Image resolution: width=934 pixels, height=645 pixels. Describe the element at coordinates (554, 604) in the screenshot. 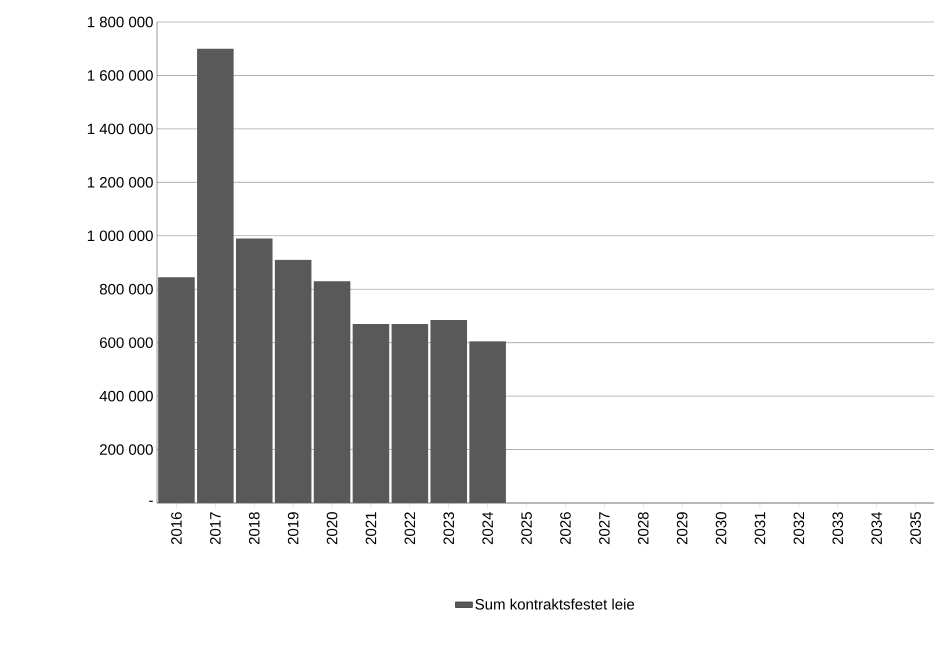

I see `legend-label: Sum kontraktsfestet leie` at that location.